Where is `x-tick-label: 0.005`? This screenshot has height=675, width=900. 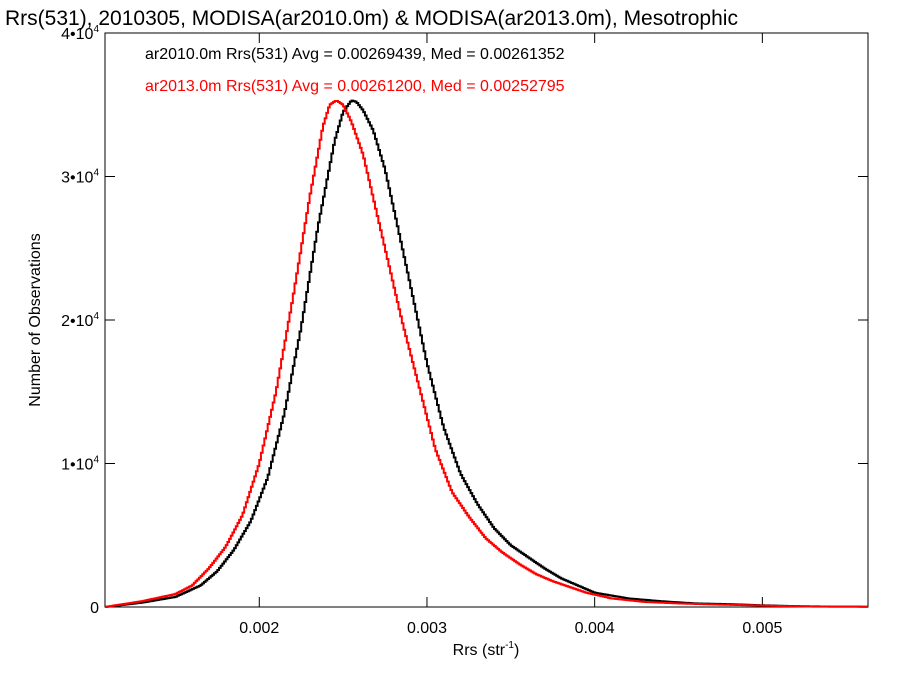 x-tick-label: 0.005 is located at coordinates (762, 628).